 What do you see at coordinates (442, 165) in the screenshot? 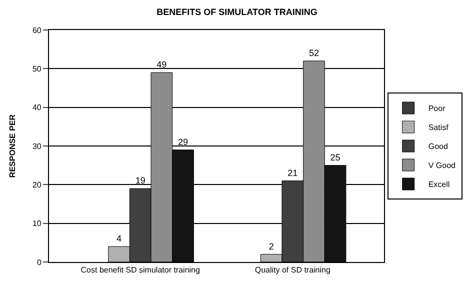
I see `legend-label: V Good` at bounding box center [442, 165].